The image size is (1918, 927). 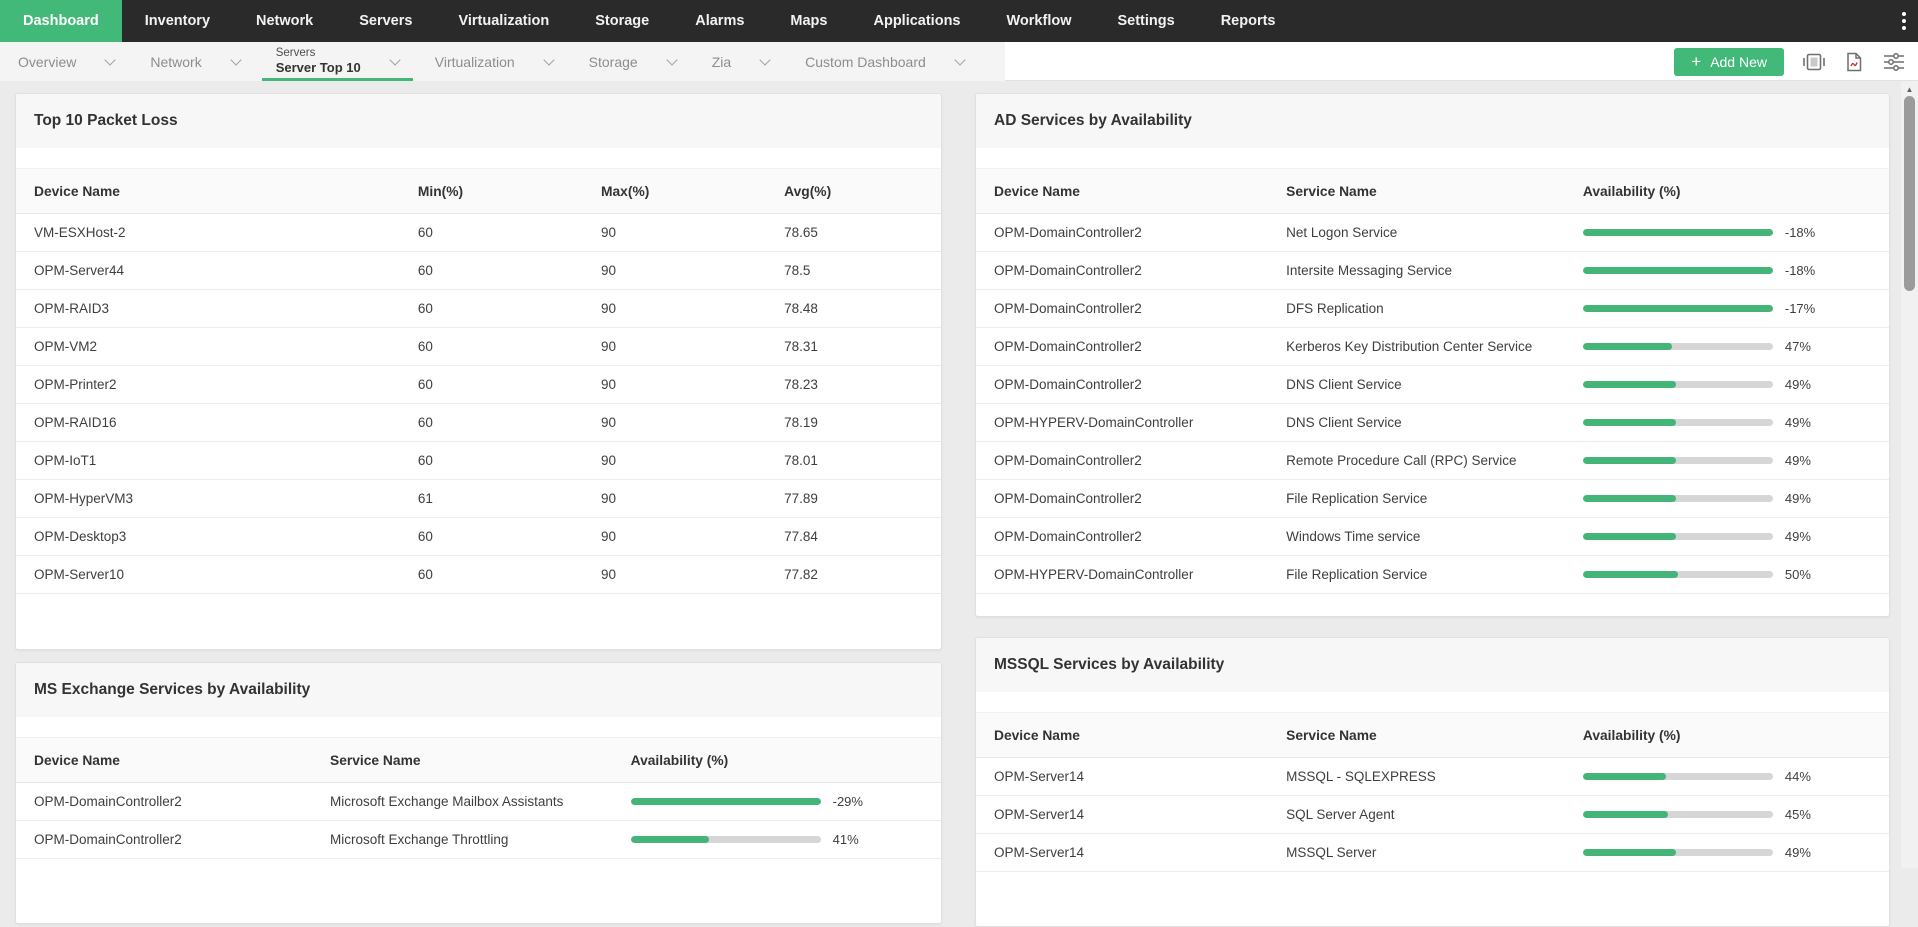 What do you see at coordinates (1727, 346) in the screenshot?
I see `availability-cell: 47%` at bounding box center [1727, 346].